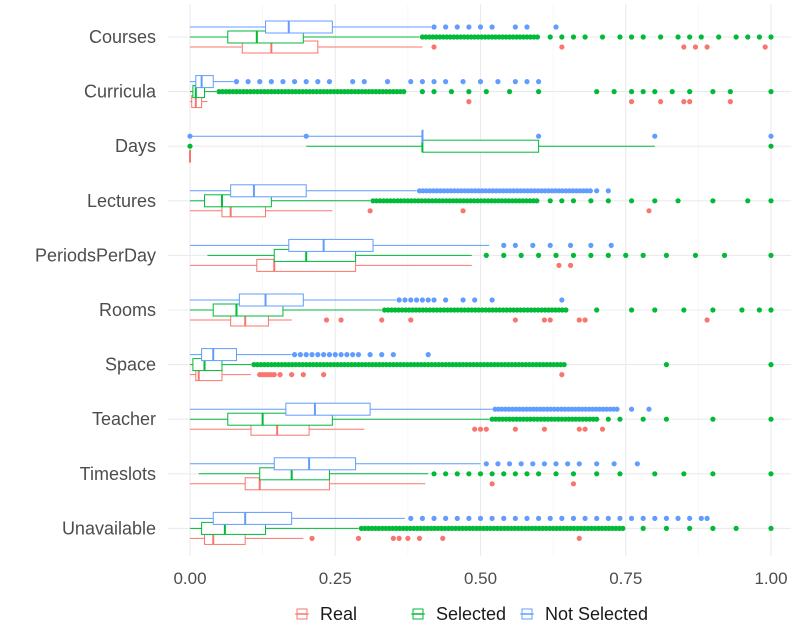 The image size is (791, 629). Describe the element at coordinates (480, 578) in the screenshot. I see `x-axis-tick-labels: 0.00 0.25 0.50 0.75 1.00` at that location.